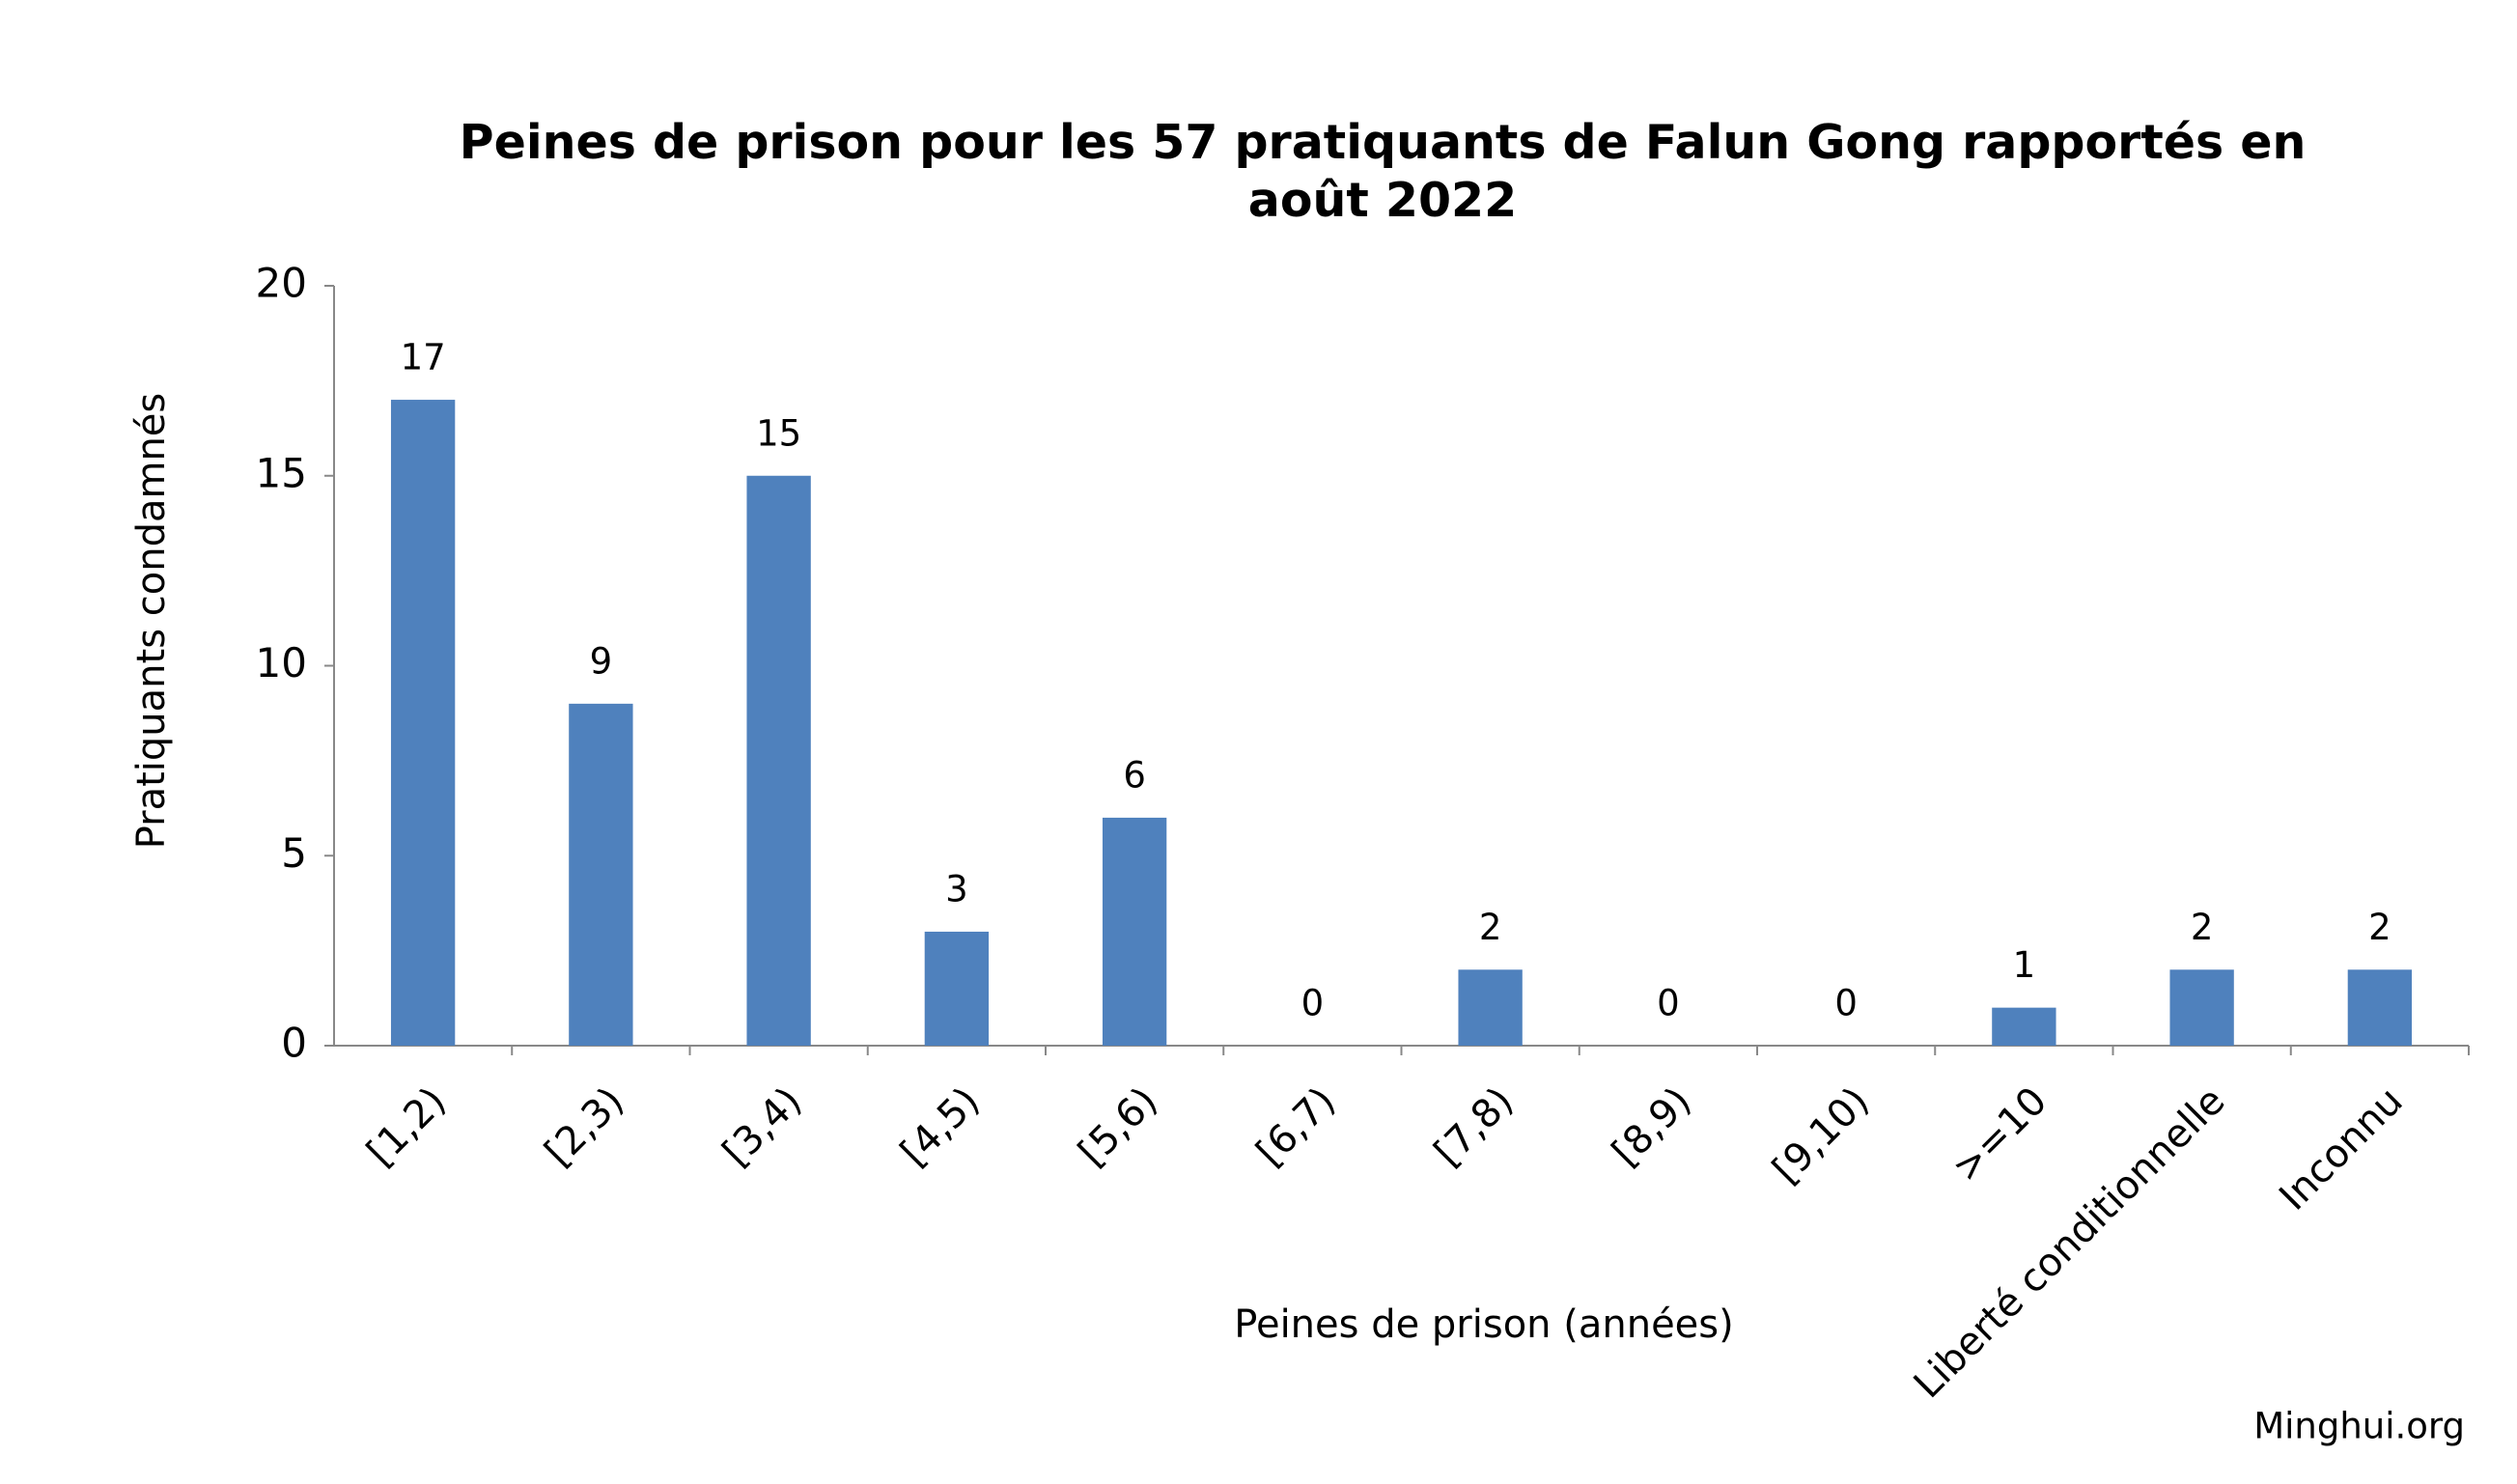  I want to click on x-tick-label: >=10, so click(2000, 1134).